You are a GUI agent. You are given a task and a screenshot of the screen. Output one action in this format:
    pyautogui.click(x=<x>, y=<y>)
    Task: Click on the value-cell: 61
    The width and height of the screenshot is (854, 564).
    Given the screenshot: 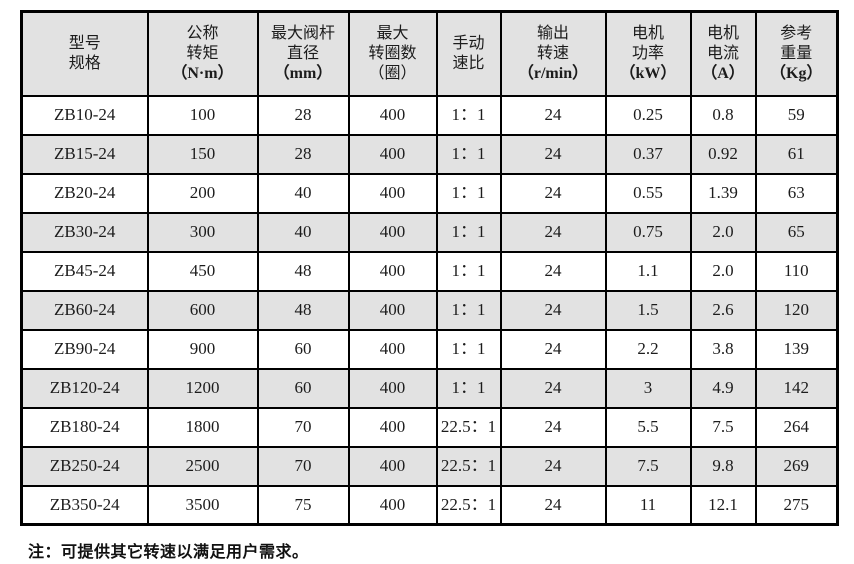 What is the action you would take?
    pyautogui.click(x=796, y=154)
    